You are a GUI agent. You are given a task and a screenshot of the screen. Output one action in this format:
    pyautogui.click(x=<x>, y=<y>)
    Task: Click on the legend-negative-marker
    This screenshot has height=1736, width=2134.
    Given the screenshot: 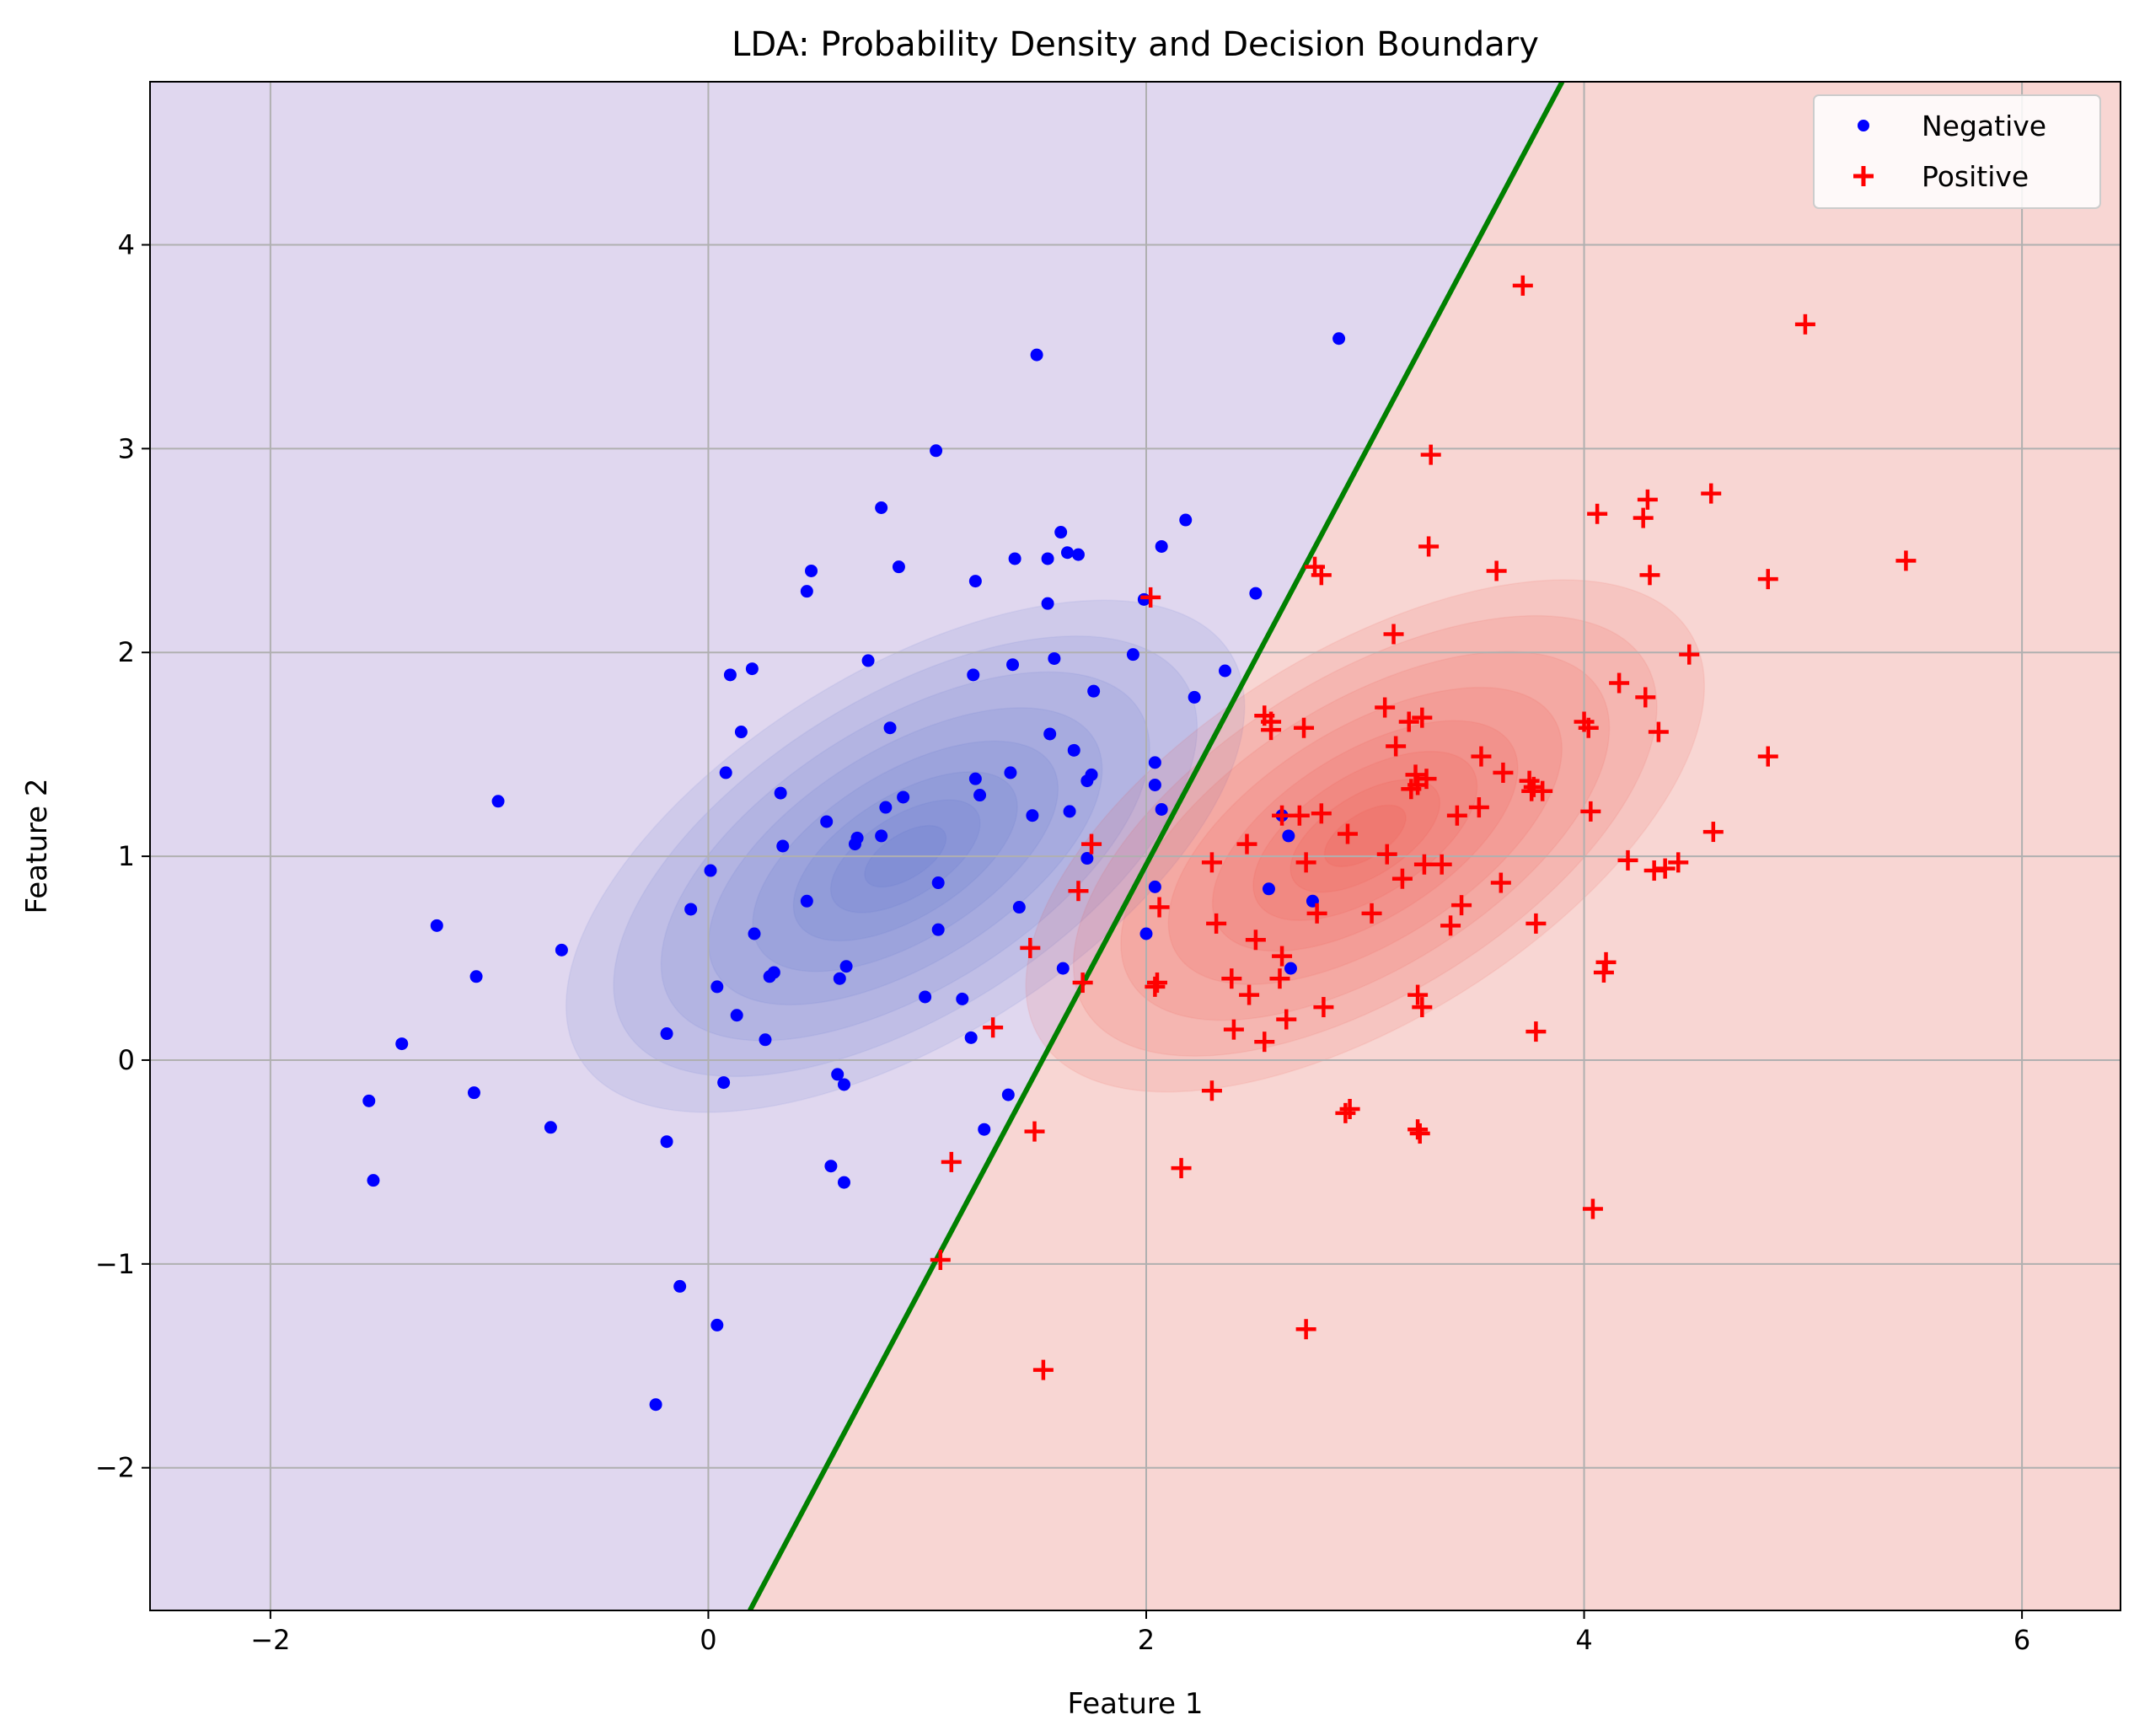 What is the action you would take?
    pyautogui.click(x=1864, y=125)
    